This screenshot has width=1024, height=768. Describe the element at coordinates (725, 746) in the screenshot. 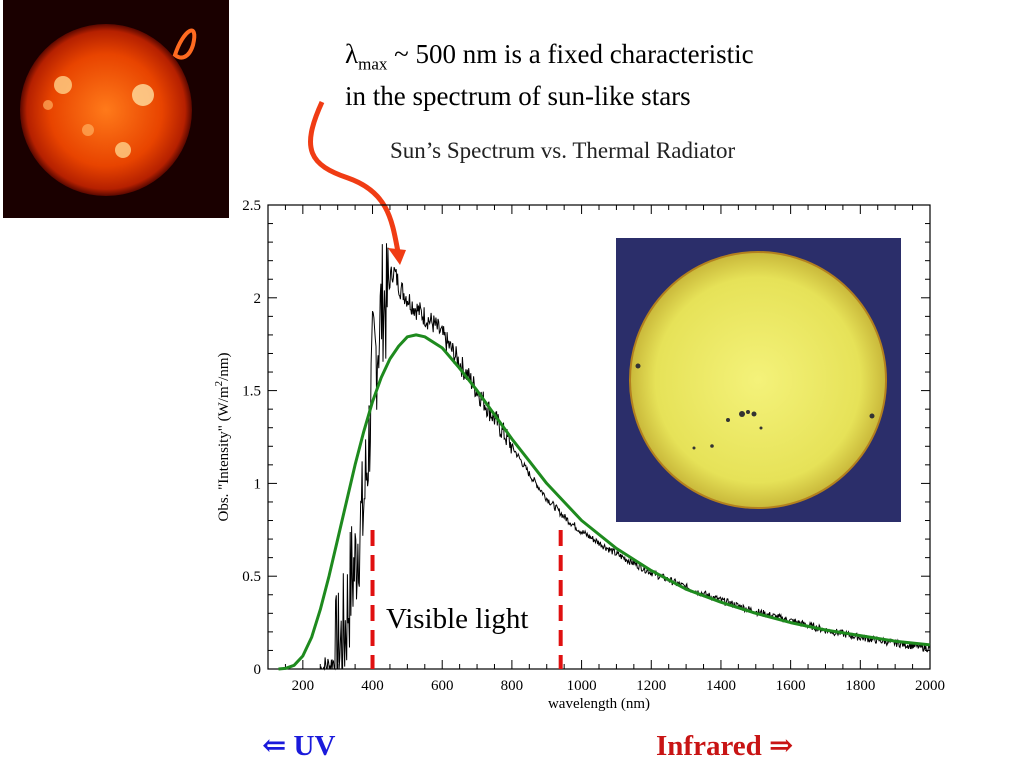

I see `infrared-label: Infrared ⇒` at that location.